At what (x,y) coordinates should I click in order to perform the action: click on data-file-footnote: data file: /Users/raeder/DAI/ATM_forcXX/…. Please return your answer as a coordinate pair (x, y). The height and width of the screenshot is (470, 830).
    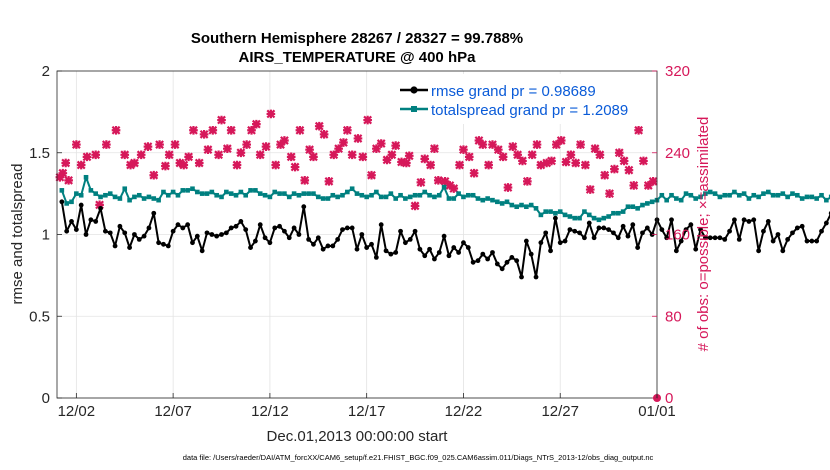
    Looking at the image, I should click on (418, 457).